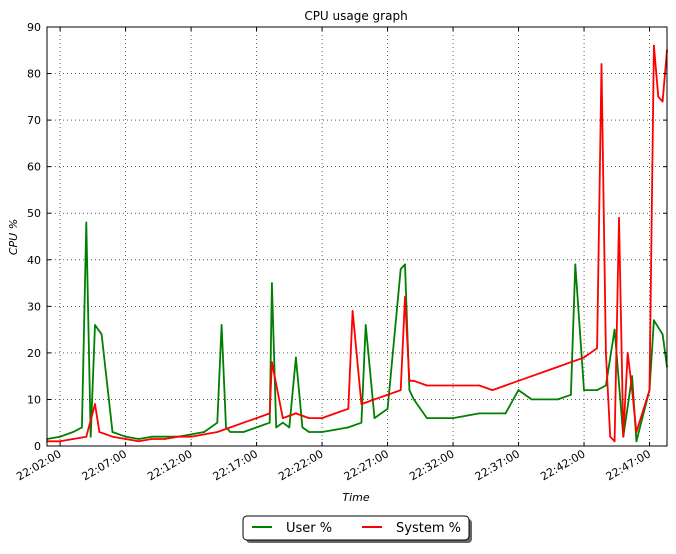  I want to click on y-tick-label: 10, so click(34, 399).